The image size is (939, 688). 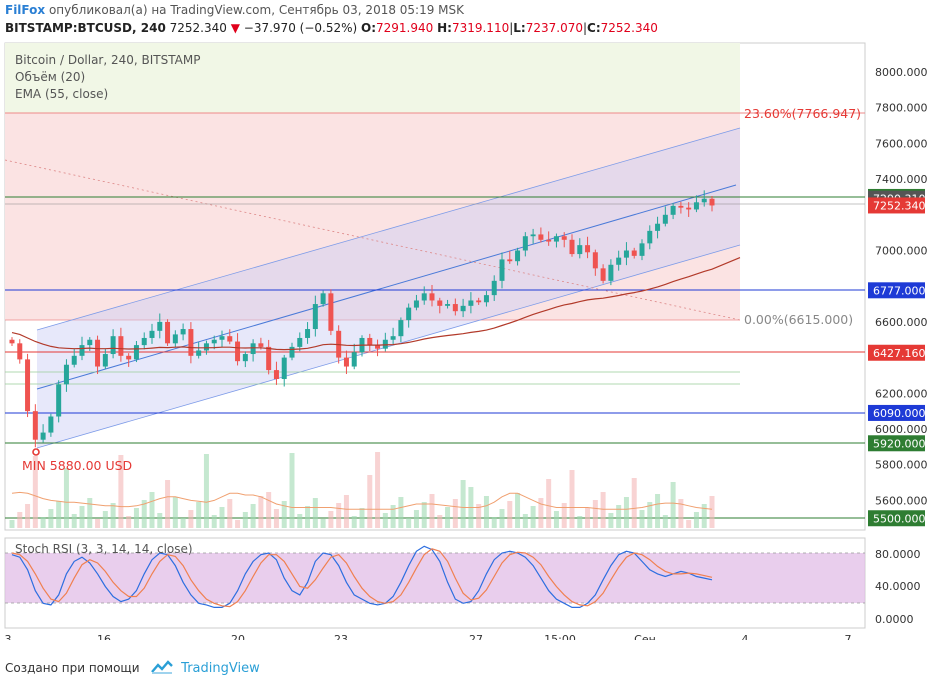 I want to click on stoch-tick-80: 80.0000, so click(x=898, y=554).